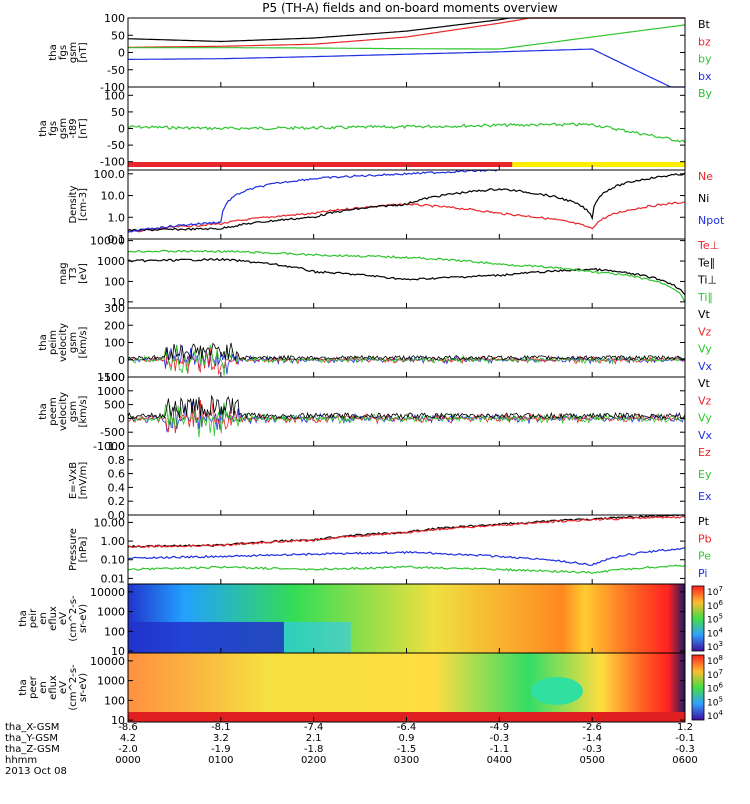 The height and width of the screenshot is (804, 750). I want to click on y-axis-label: tha peim velocity gsm [km/s], so click(63, 342).